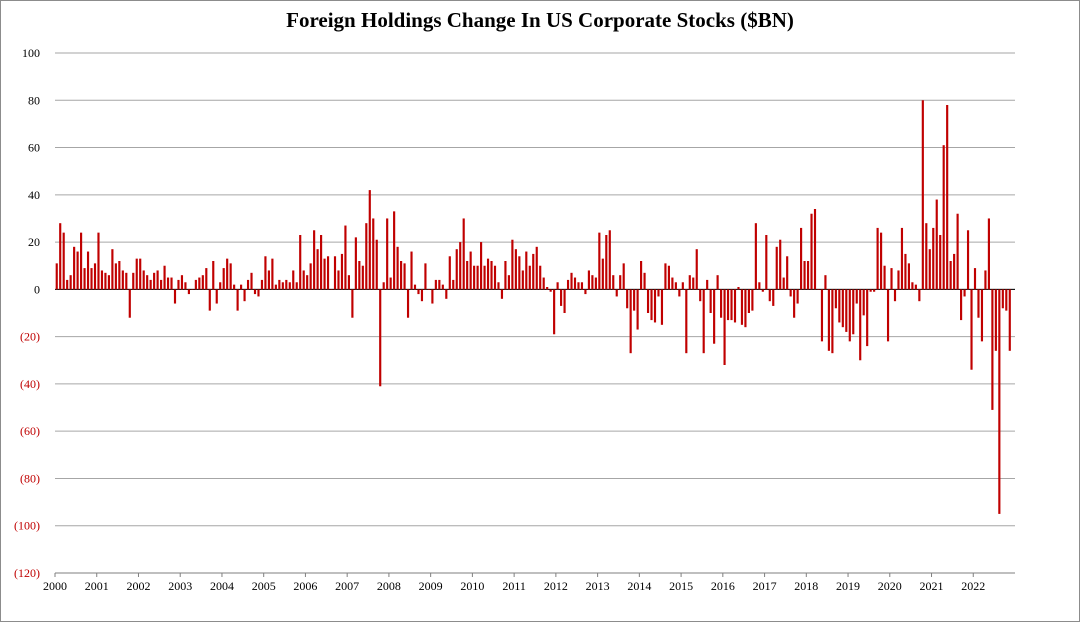 The height and width of the screenshot is (622, 1080). Describe the element at coordinates (639, 586) in the screenshot. I see `x-tick-label: 2014` at that location.